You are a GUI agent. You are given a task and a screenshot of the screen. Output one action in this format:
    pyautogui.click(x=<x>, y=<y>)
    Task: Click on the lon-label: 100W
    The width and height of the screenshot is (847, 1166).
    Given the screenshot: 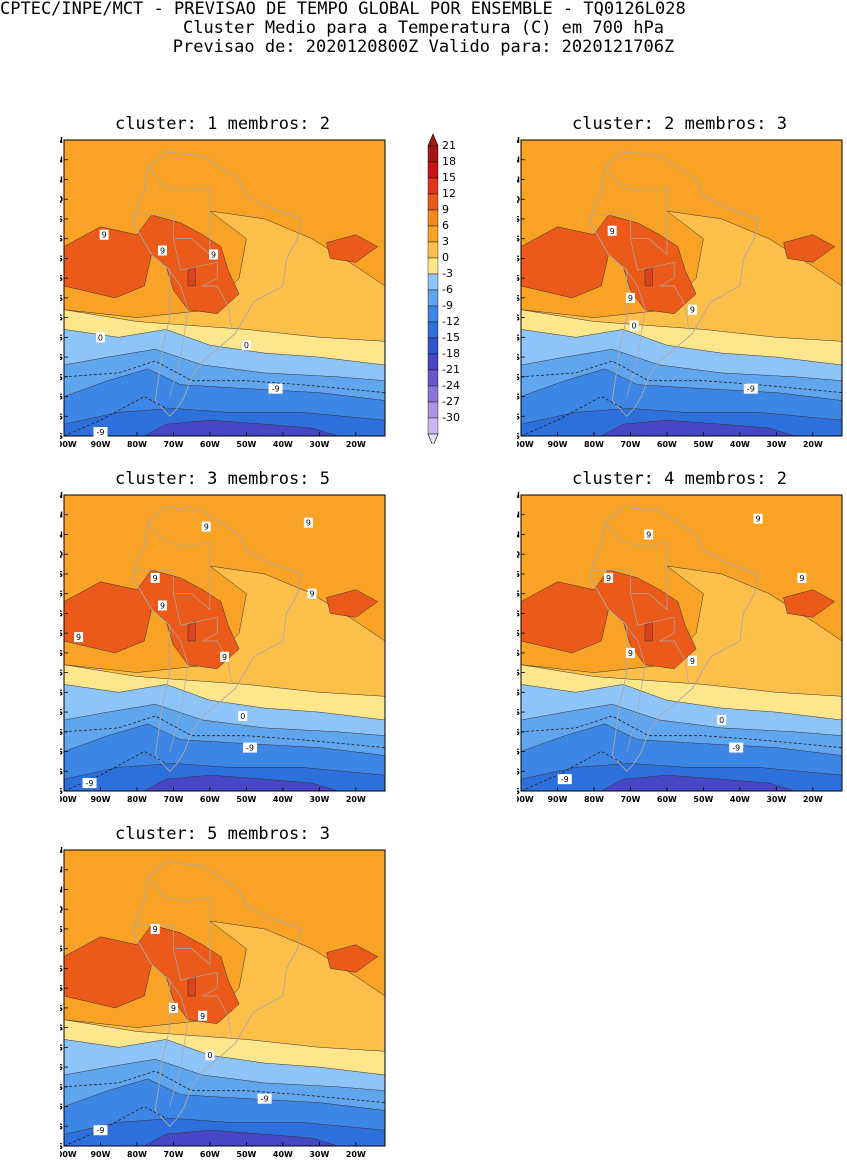 What is the action you would take?
    pyautogui.click(x=525, y=799)
    